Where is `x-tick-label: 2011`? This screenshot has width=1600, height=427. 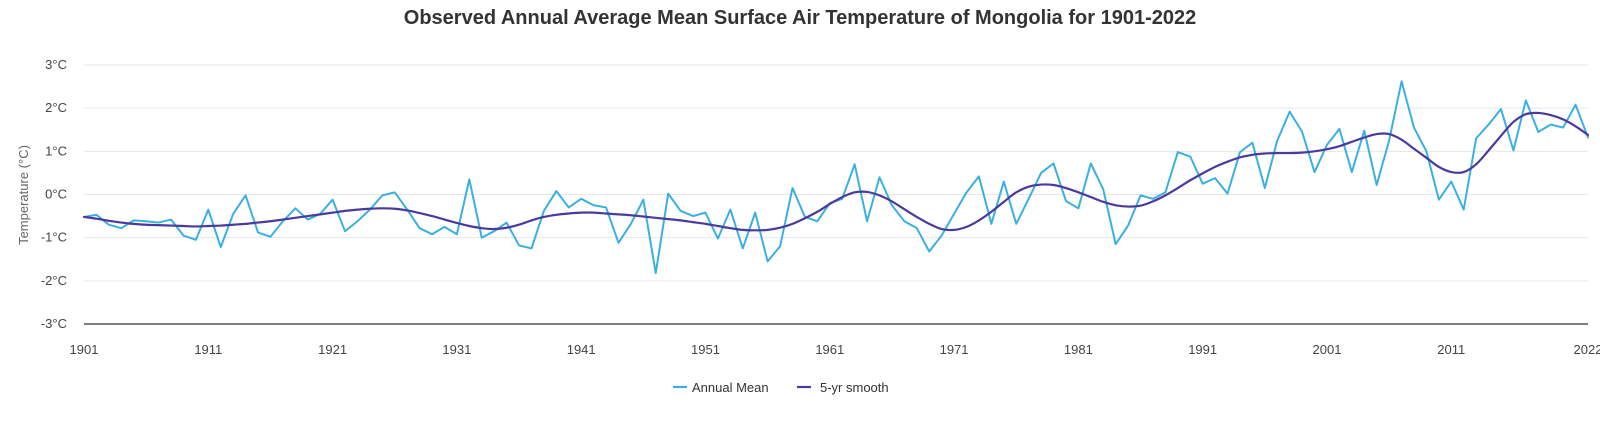
x-tick-label: 2011 is located at coordinates (1451, 349).